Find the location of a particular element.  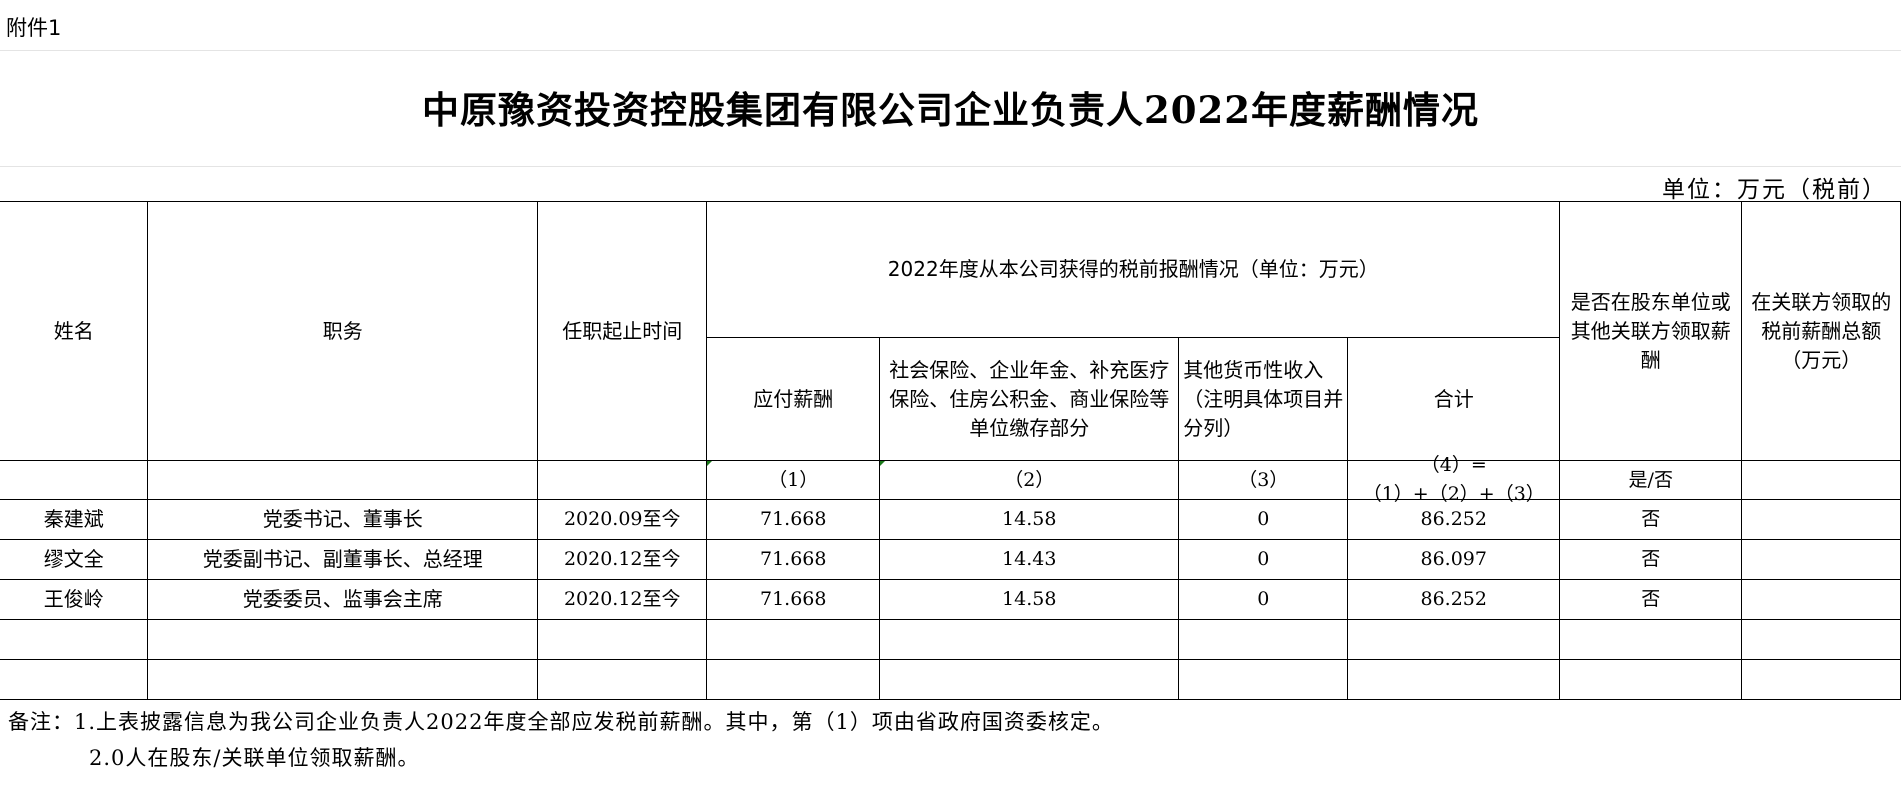

cell-text: 2020.09至今 is located at coordinates (622, 519).